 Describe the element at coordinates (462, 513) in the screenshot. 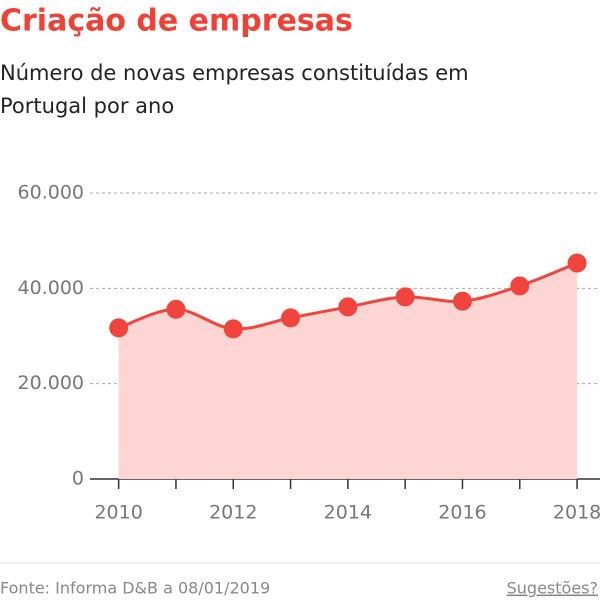

I see `x-tick-label: 2016` at that location.